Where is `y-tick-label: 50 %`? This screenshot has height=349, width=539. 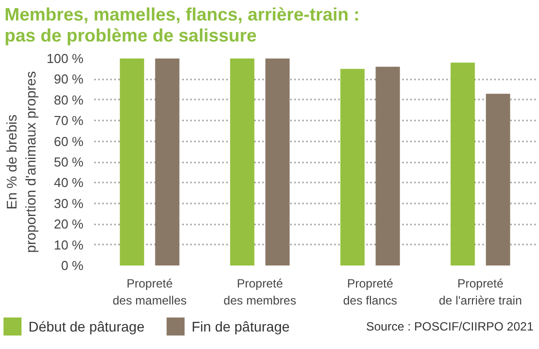 y-tick-label: 50 % is located at coordinates (69, 162).